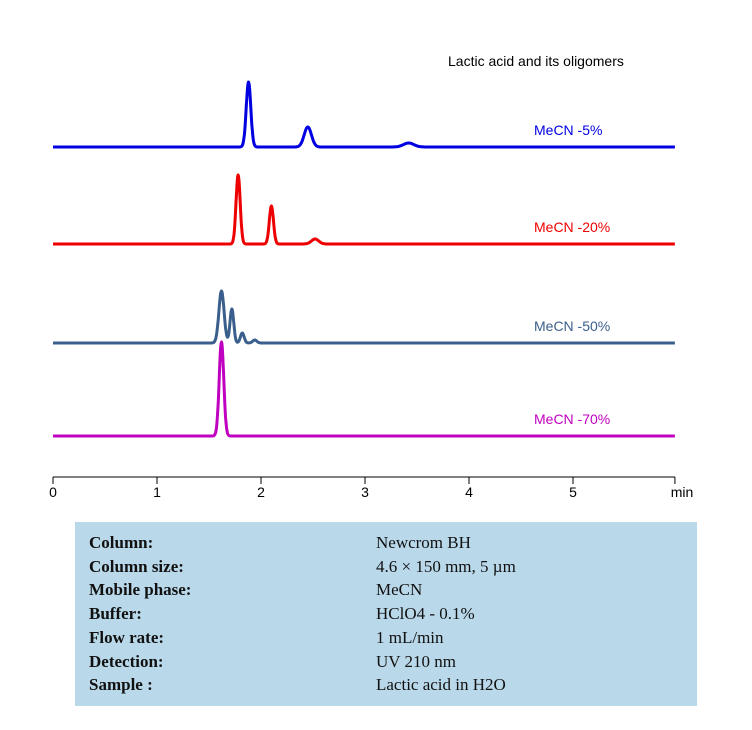 The width and height of the screenshot is (752, 730). Describe the element at coordinates (536, 61) in the screenshot. I see `chart-title: Lactic acid and its oligomers` at that location.